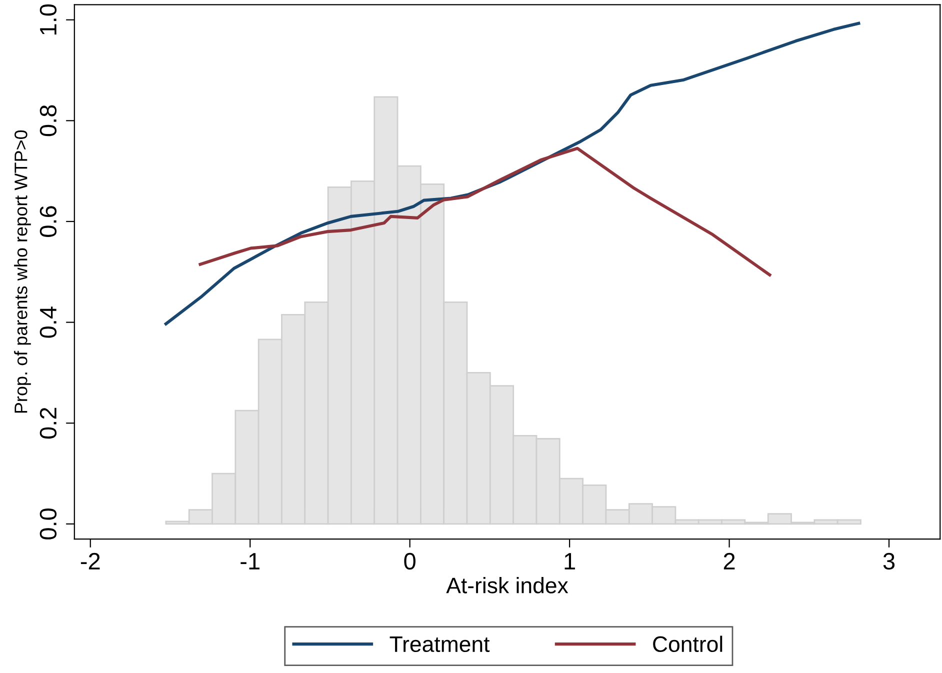 The width and height of the screenshot is (942, 673). Describe the element at coordinates (507, 585) in the screenshot. I see `x-axis-title: At-risk index` at that location.